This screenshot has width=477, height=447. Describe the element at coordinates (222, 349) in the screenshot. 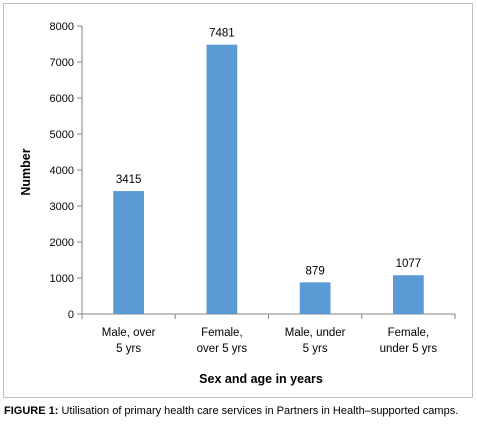

I see `x-tick-label: over 5 yrs` at that location.